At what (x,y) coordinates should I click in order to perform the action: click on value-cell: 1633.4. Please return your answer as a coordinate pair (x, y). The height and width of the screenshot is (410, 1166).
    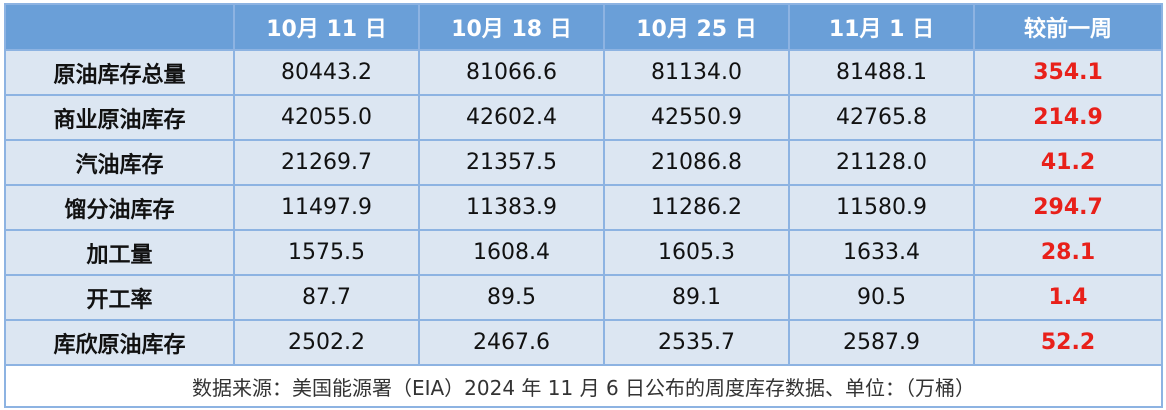
    Looking at the image, I should click on (881, 252).